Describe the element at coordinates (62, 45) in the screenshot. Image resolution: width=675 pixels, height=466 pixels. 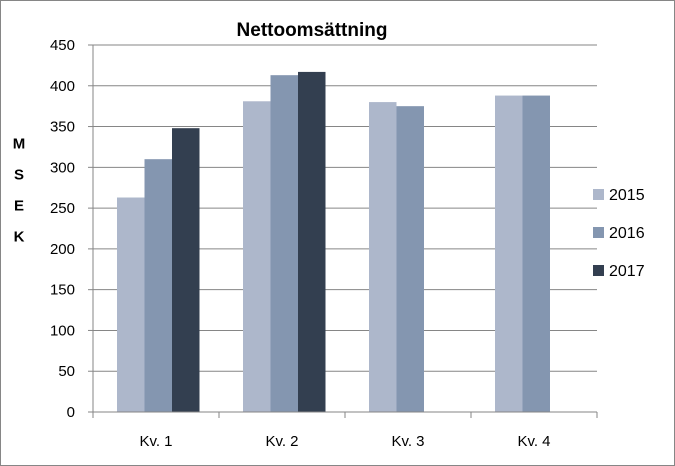
I see `y-tick-label: 450` at that location.